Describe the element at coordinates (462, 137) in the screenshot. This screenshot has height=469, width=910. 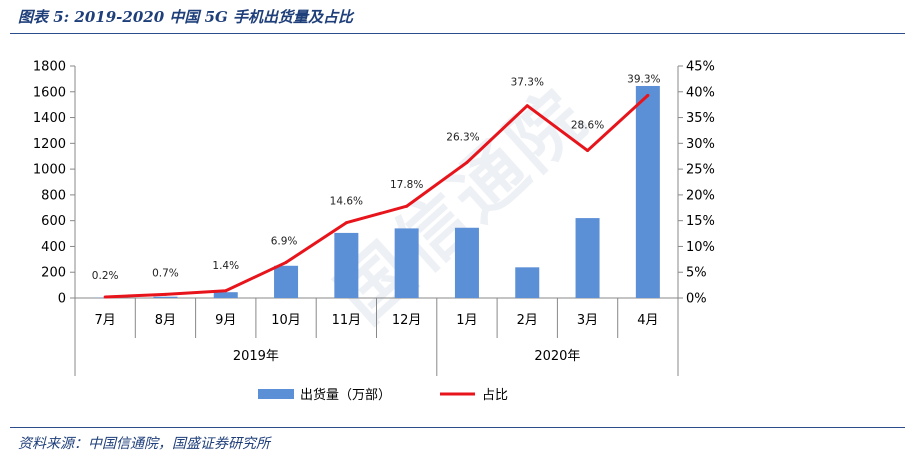
I see `line-data-label: 26.3%` at that location.